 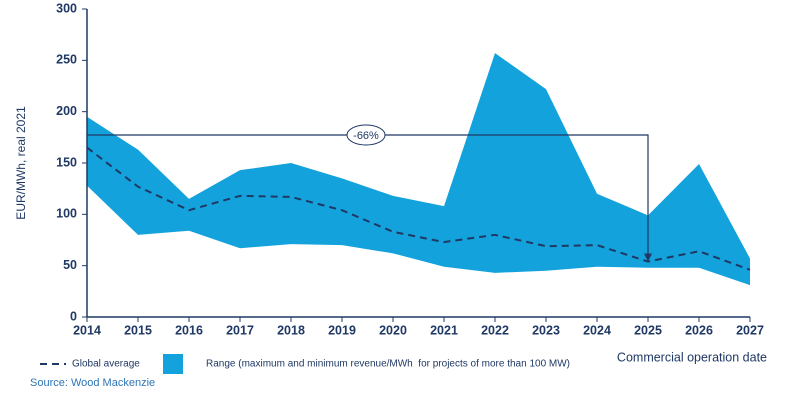 What do you see at coordinates (138, 330) in the screenshot?
I see `x-tick-label: 2015` at bounding box center [138, 330].